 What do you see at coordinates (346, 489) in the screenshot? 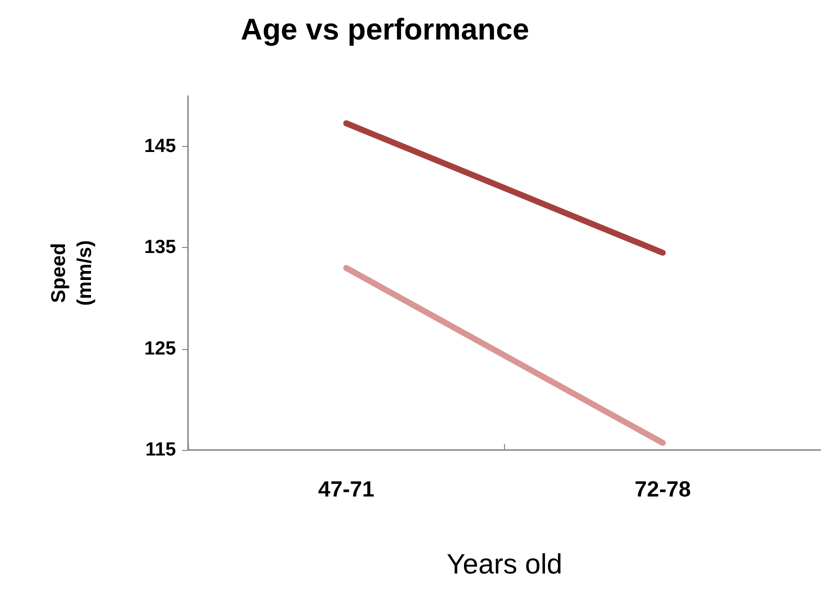
I see `x-tick-label: 47-71` at bounding box center [346, 489].